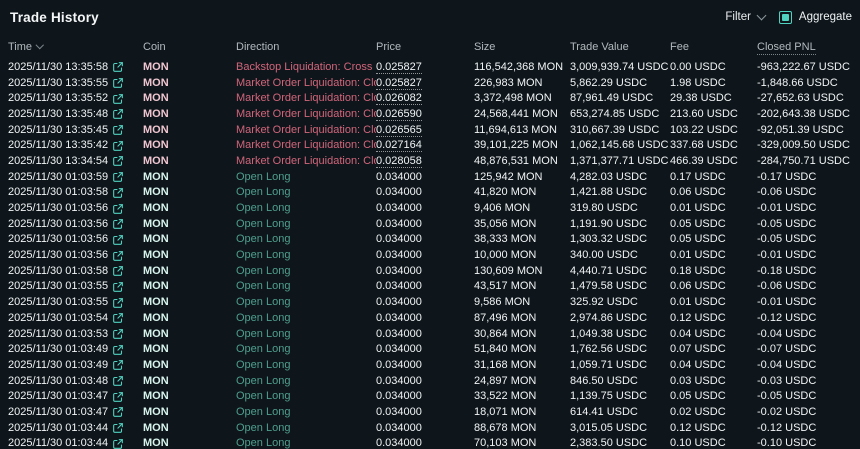  I want to click on trade-closed-pnl: -0.04 USDC, so click(787, 333).